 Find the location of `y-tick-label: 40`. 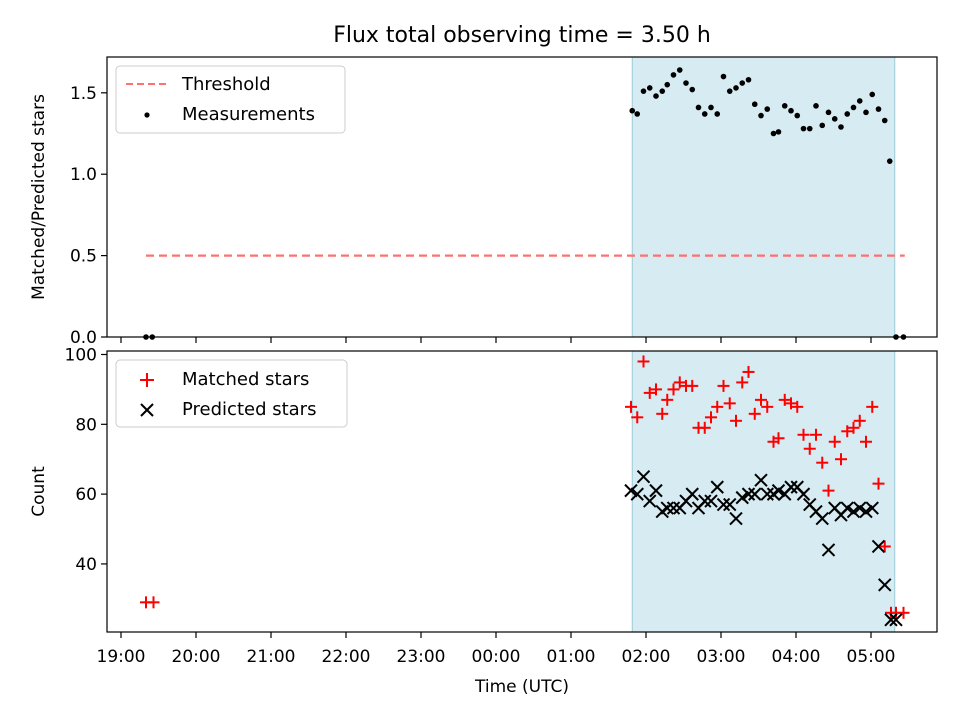

y-tick-label: 40 is located at coordinates (86, 565).